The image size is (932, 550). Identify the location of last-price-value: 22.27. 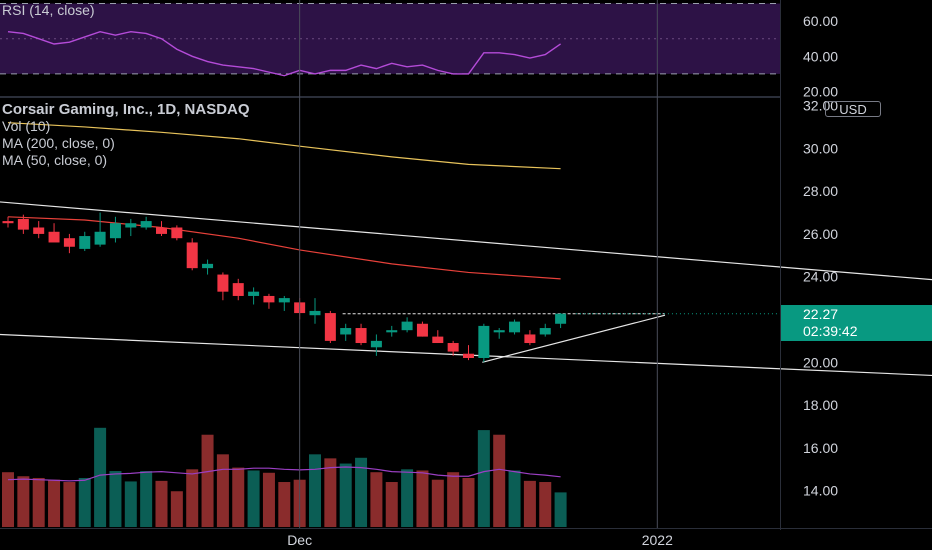
(821, 313).